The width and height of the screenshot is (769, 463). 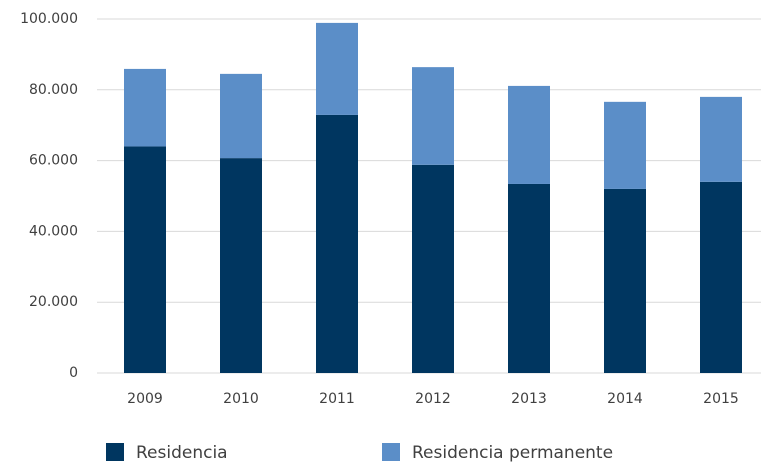 I want to click on x-tick-label: 2011, so click(x=337, y=399).